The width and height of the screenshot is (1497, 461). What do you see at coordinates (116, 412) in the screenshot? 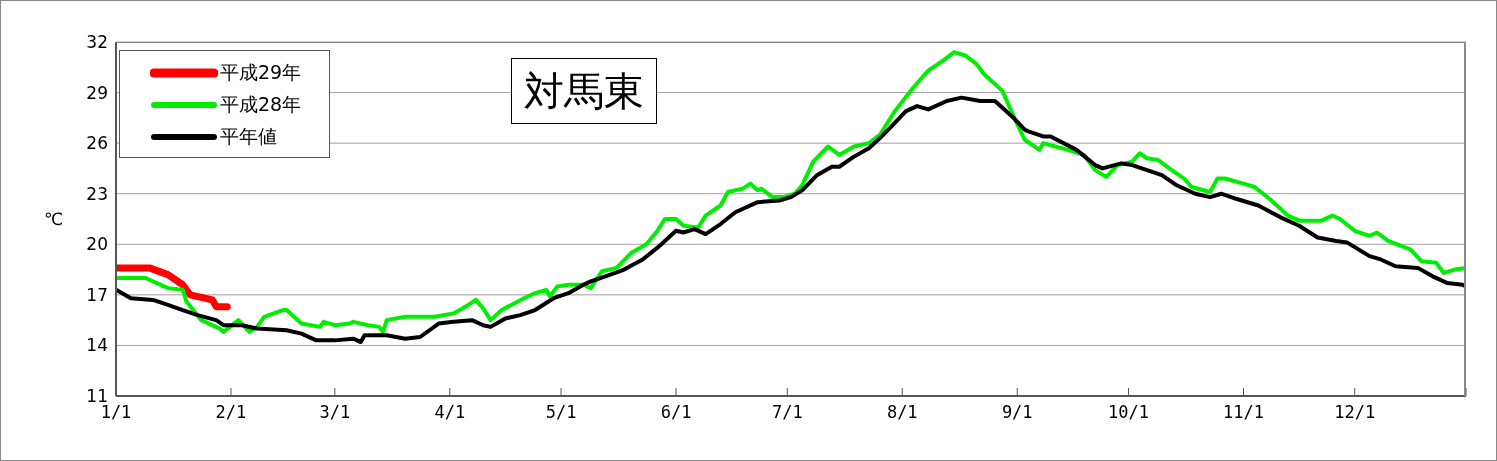
I see `x-tick-label: 1/1` at bounding box center [116, 412].